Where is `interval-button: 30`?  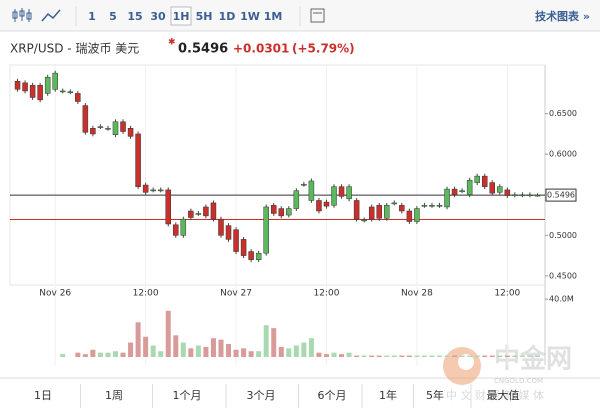 interval-button: 30 is located at coordinates (158, 16).